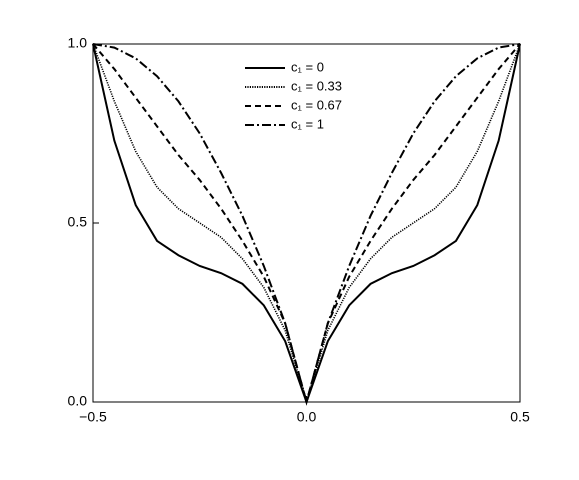 The width and height of the screenshot is (579, 480). What do you see at coordinates (78, 401) in the screenshot?
I see `y-tick-label: 0.0` at bounding box center [78, 401].